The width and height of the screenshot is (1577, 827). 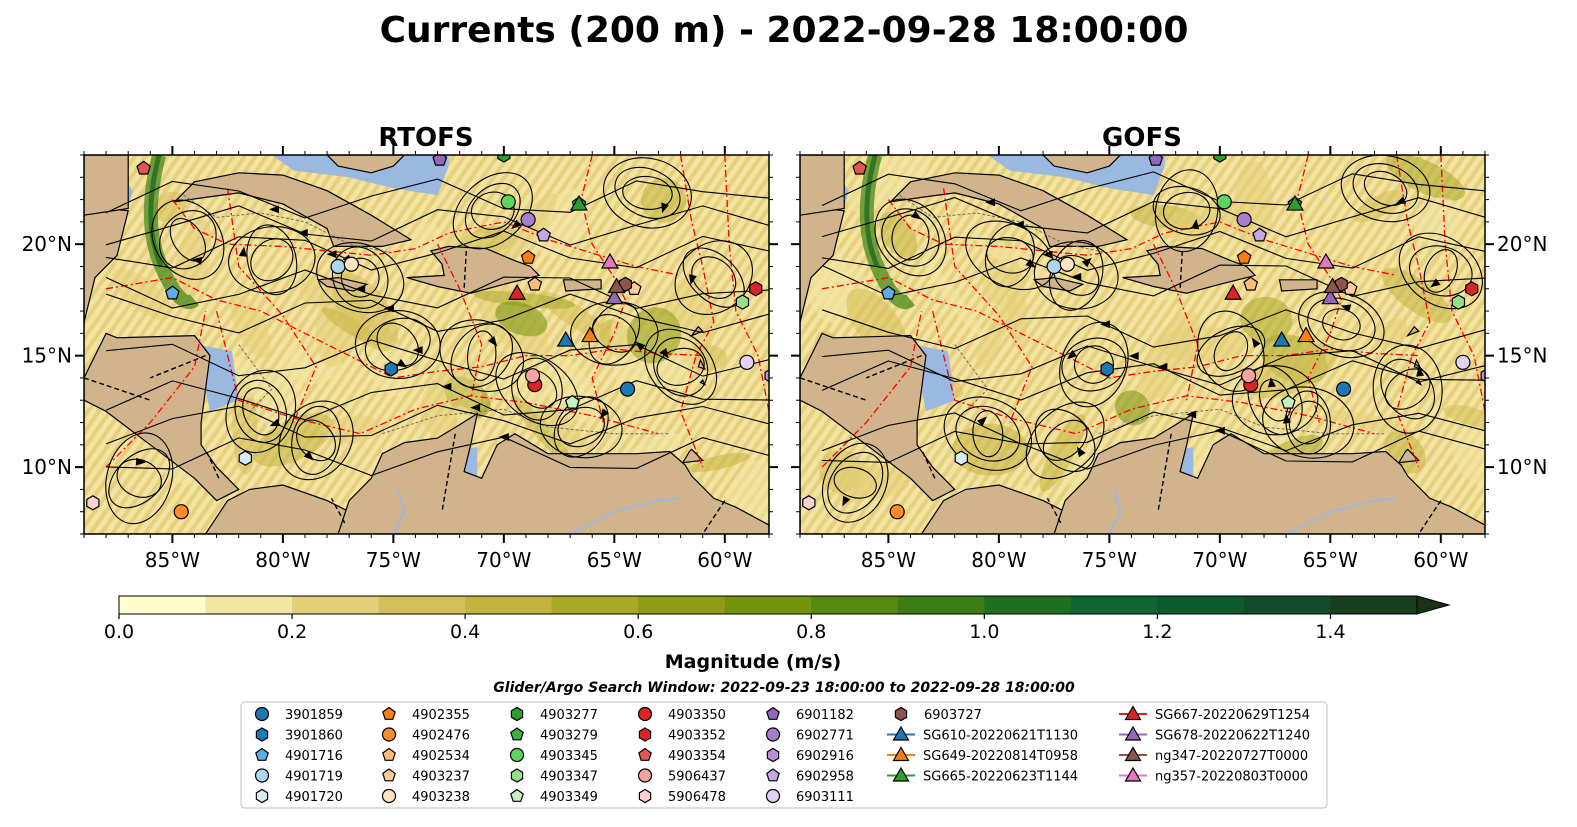 What do you see at coordinates (441, 736) in the screenshot?
I see `legend-label: 4902476` at bounding box center [441, 736].